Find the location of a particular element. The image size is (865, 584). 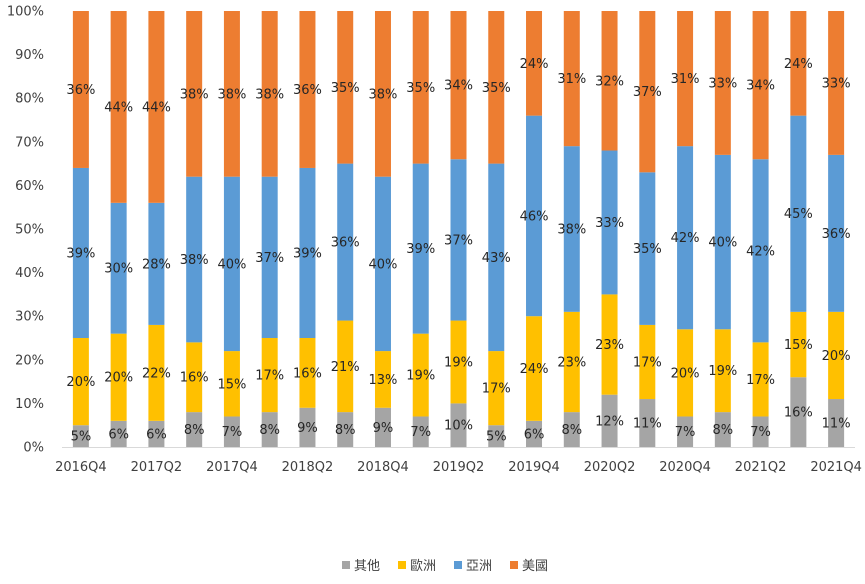

data-label: 45% is located at coordinates (798, 214).